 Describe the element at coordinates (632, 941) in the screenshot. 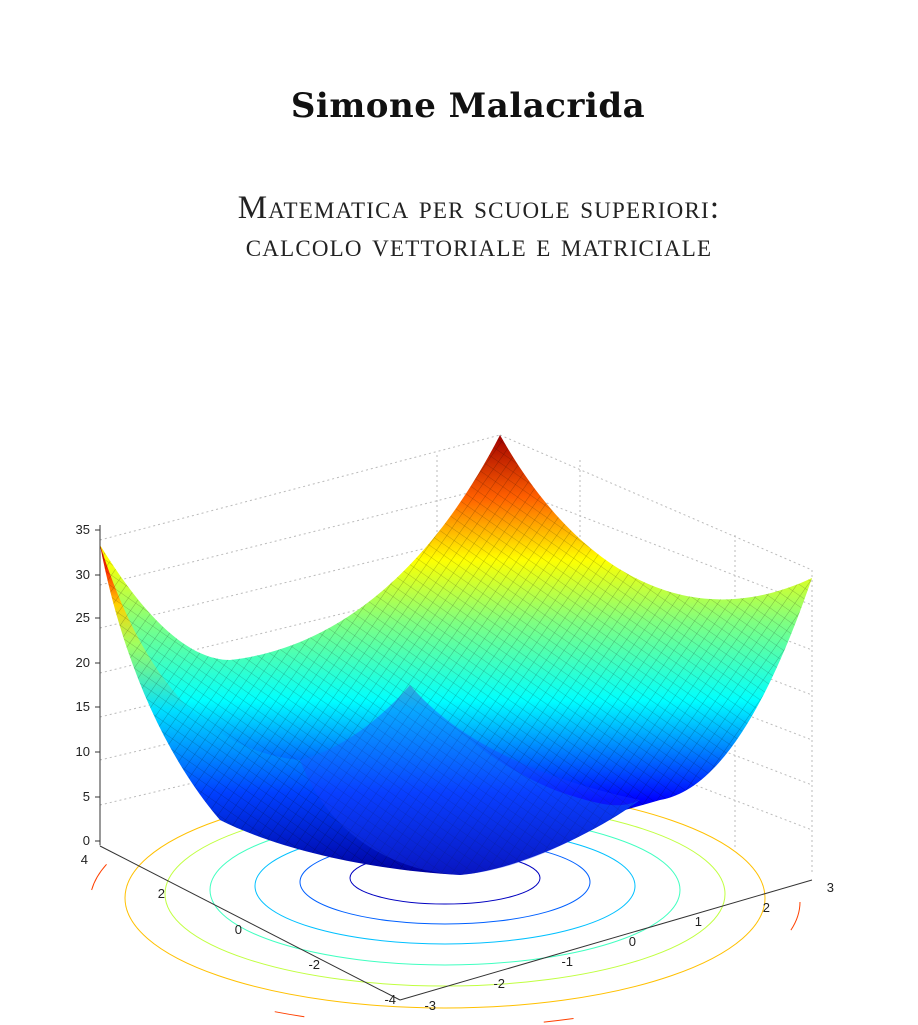

I see `right-axis-tick-label: 0` at that location.